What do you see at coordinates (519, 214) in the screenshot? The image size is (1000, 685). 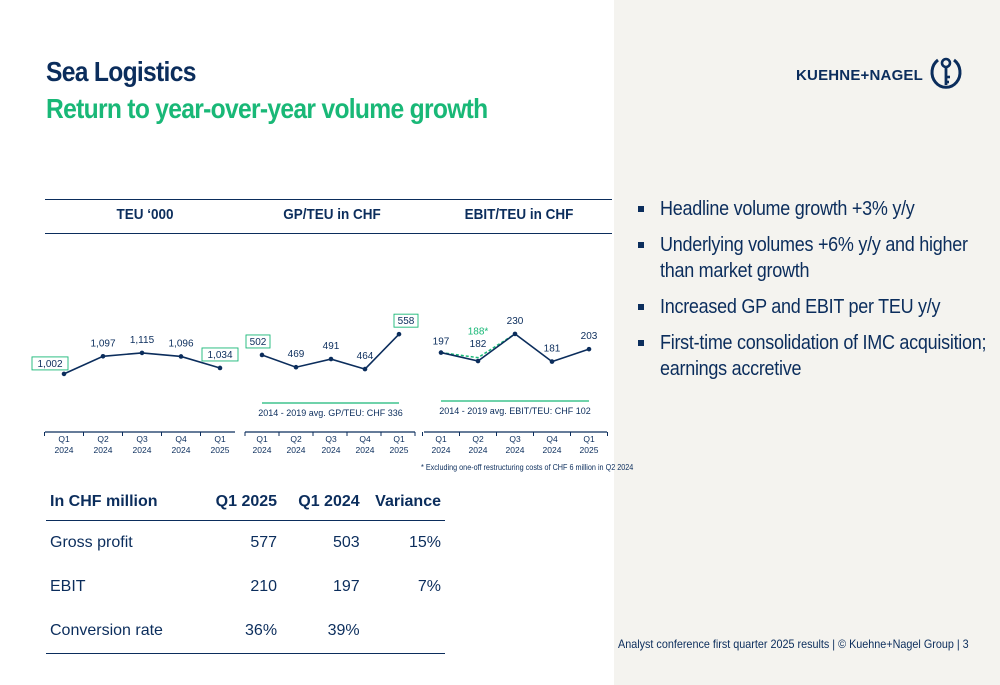 I see `chart-title-ebit-teu: EBIT/TEU in CHF` at bounding box center [519, 214].